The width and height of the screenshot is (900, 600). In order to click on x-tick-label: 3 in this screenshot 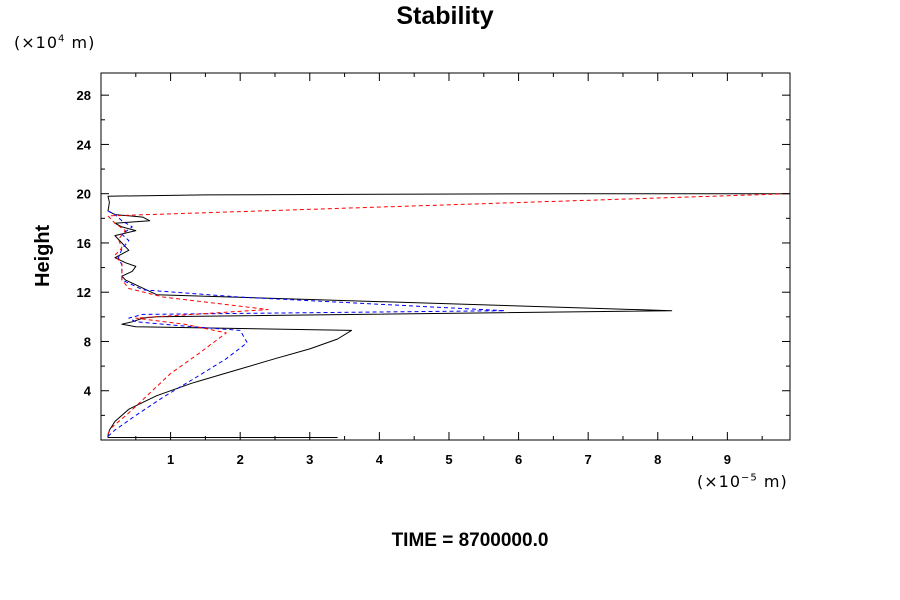, I will do `click(309, 459)`.